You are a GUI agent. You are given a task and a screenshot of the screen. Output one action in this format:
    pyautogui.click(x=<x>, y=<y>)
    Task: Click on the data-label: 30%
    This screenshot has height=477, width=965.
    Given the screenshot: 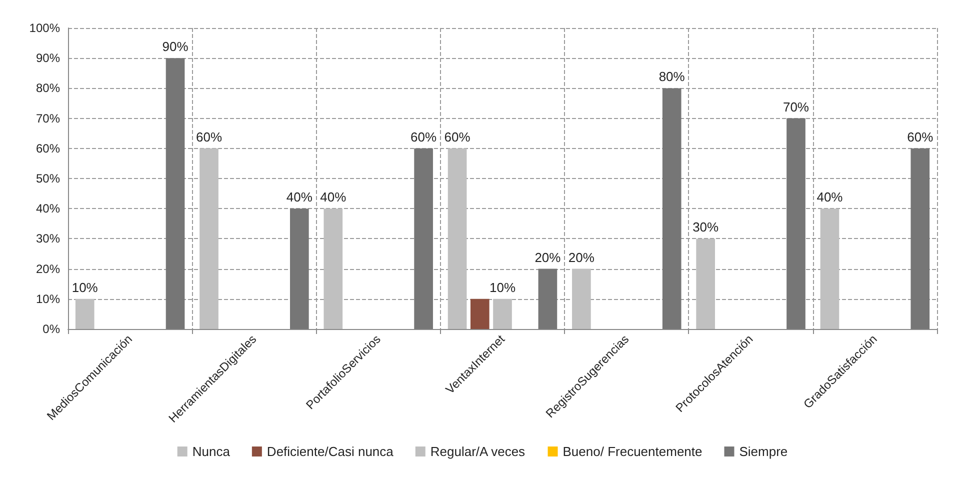 What is the action you would take?
    pyautogui.click(x=706, y=227)
    